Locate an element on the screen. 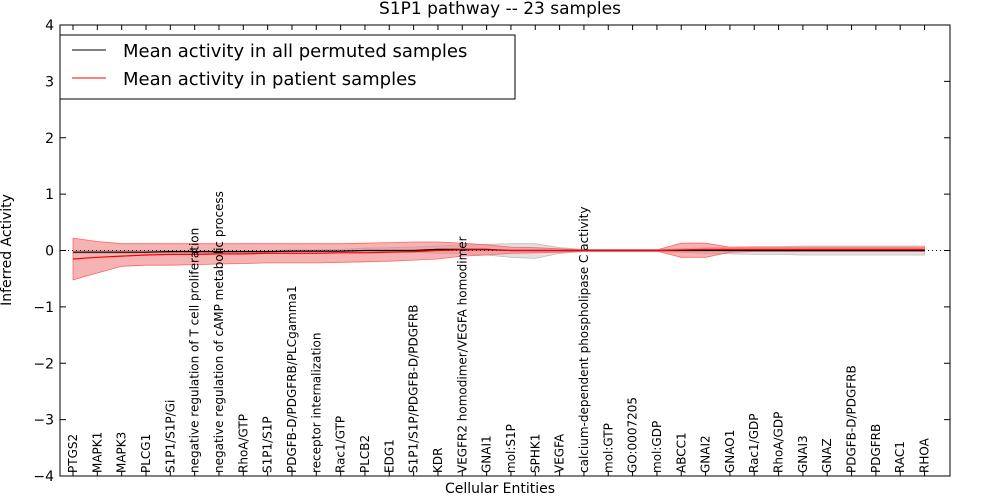 The image size is (1000, 500). category-label: PTGS2 is located at coordinates (73, 453).